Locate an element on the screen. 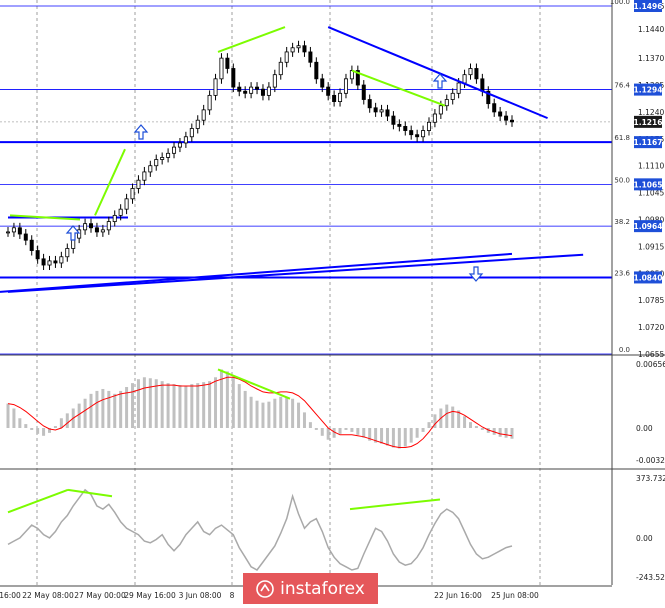 The height and width of the screenshot is (608, 665). time-tick-label: 22 May 08:00 is located at coordinates (48, 595).